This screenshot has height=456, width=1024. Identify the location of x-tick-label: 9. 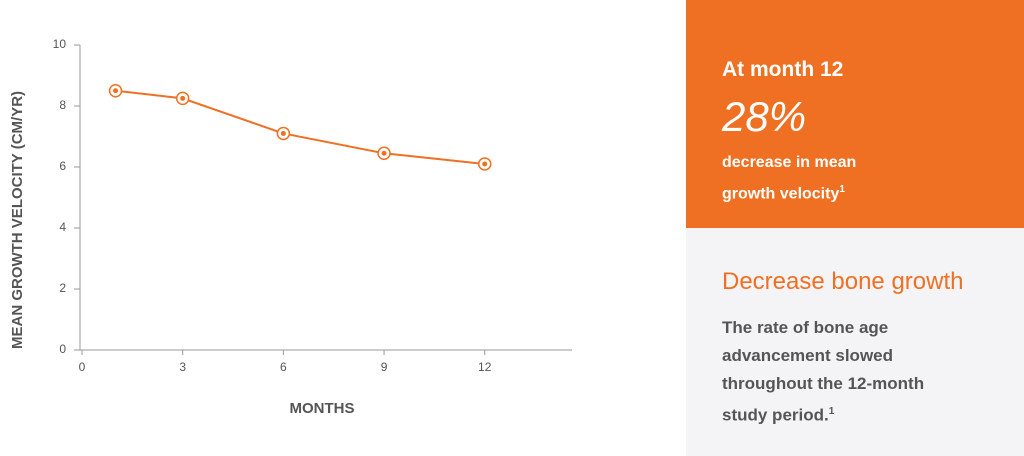
(384, 367).